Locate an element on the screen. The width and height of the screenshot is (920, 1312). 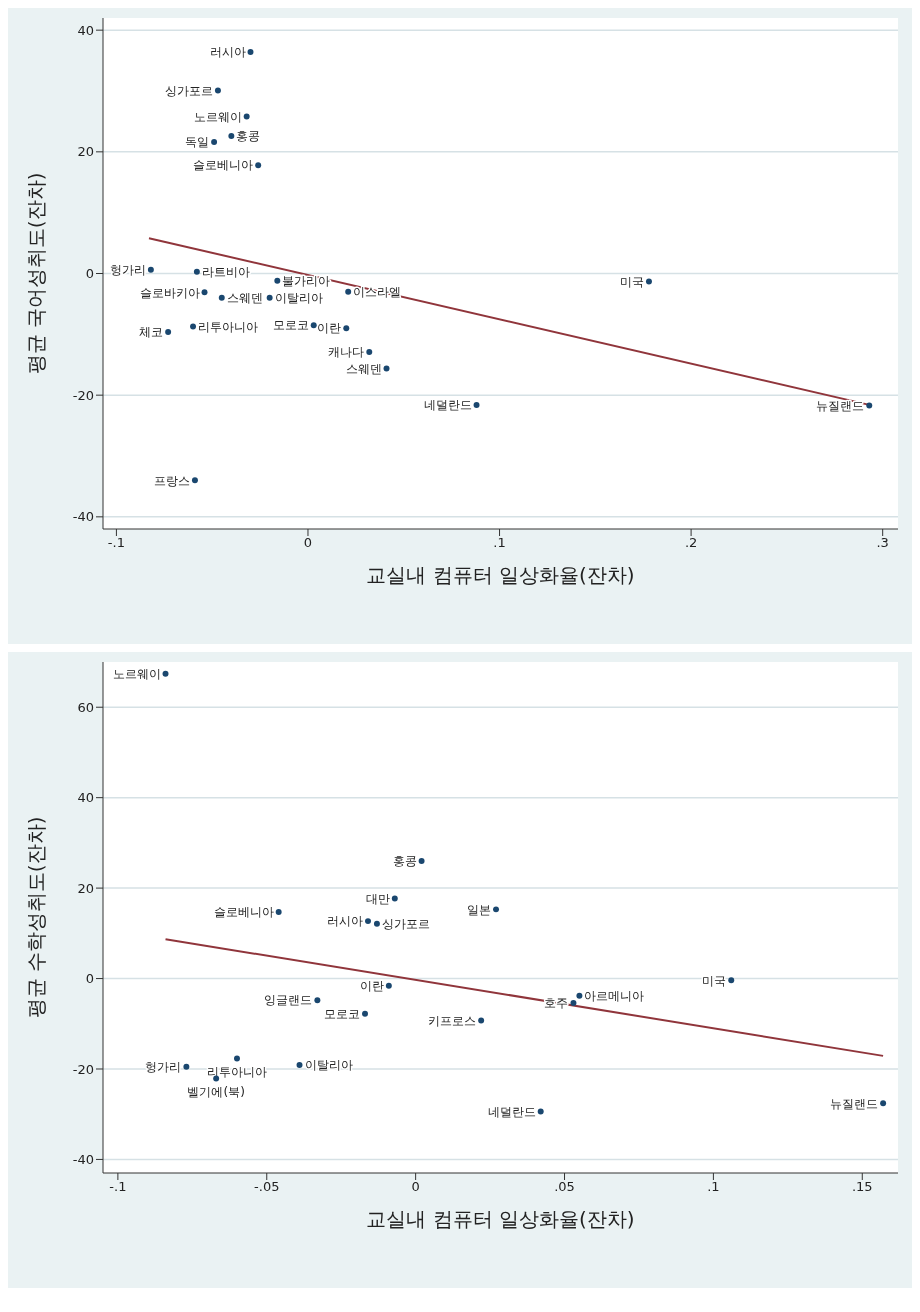
x-tick-label: .2 is located at coordinates (691, 543).